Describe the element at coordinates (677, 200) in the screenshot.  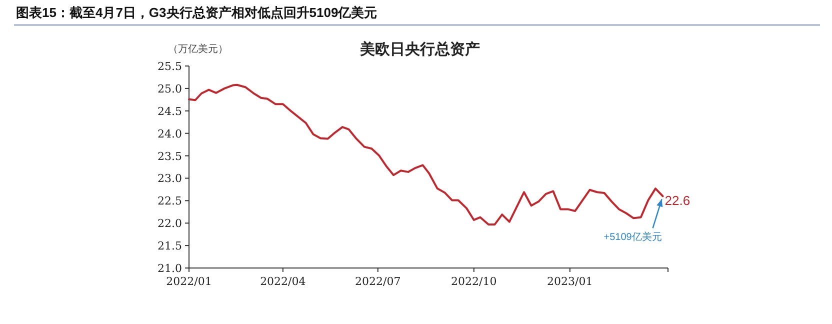
I see `data-label: 22.6` at that location.